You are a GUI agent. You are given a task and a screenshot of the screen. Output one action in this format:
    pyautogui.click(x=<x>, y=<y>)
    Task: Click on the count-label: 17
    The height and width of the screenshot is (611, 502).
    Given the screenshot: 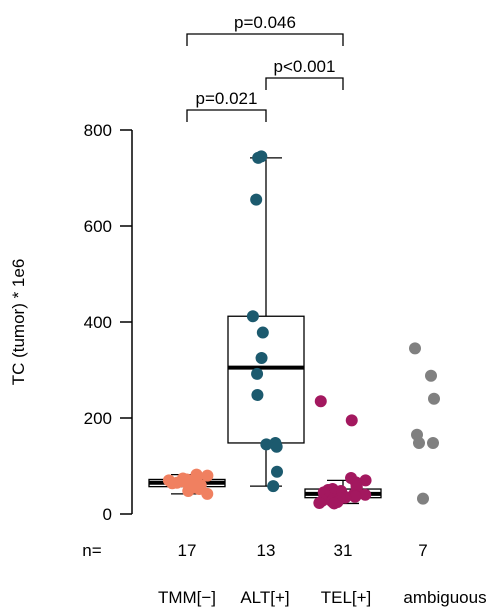 What is the action you would take?
    pyautogui.click(x=187, y=550)
    